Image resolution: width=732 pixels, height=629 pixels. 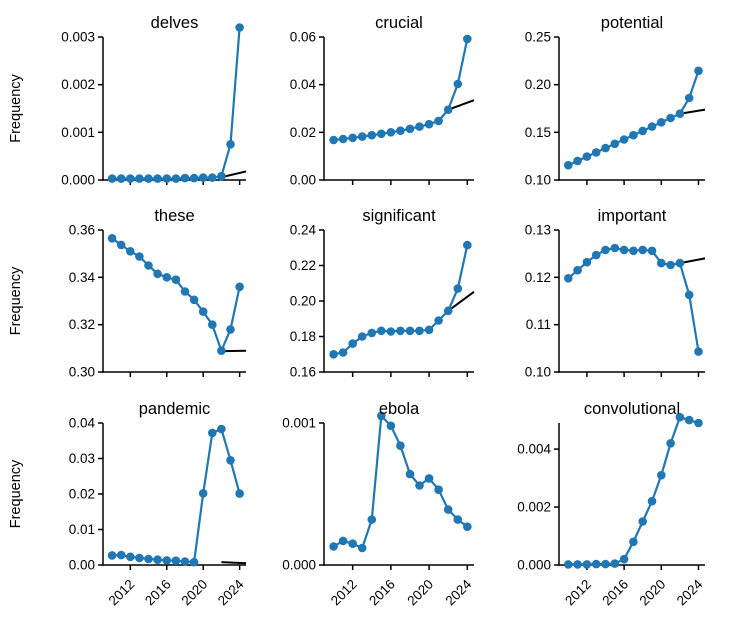 What do you see at coordinates (82, 324) in the screenshot?
I see `y-tick-label: 0.32` at bounding box center [82, 324].